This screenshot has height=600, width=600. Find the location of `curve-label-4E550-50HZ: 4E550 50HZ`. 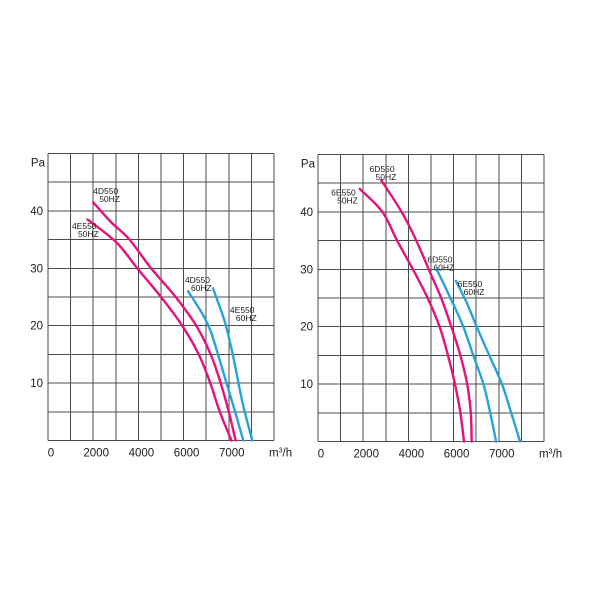

curve-label-4E550-50HZ: 4E550 50HZ is located at coordinates (85, 230).